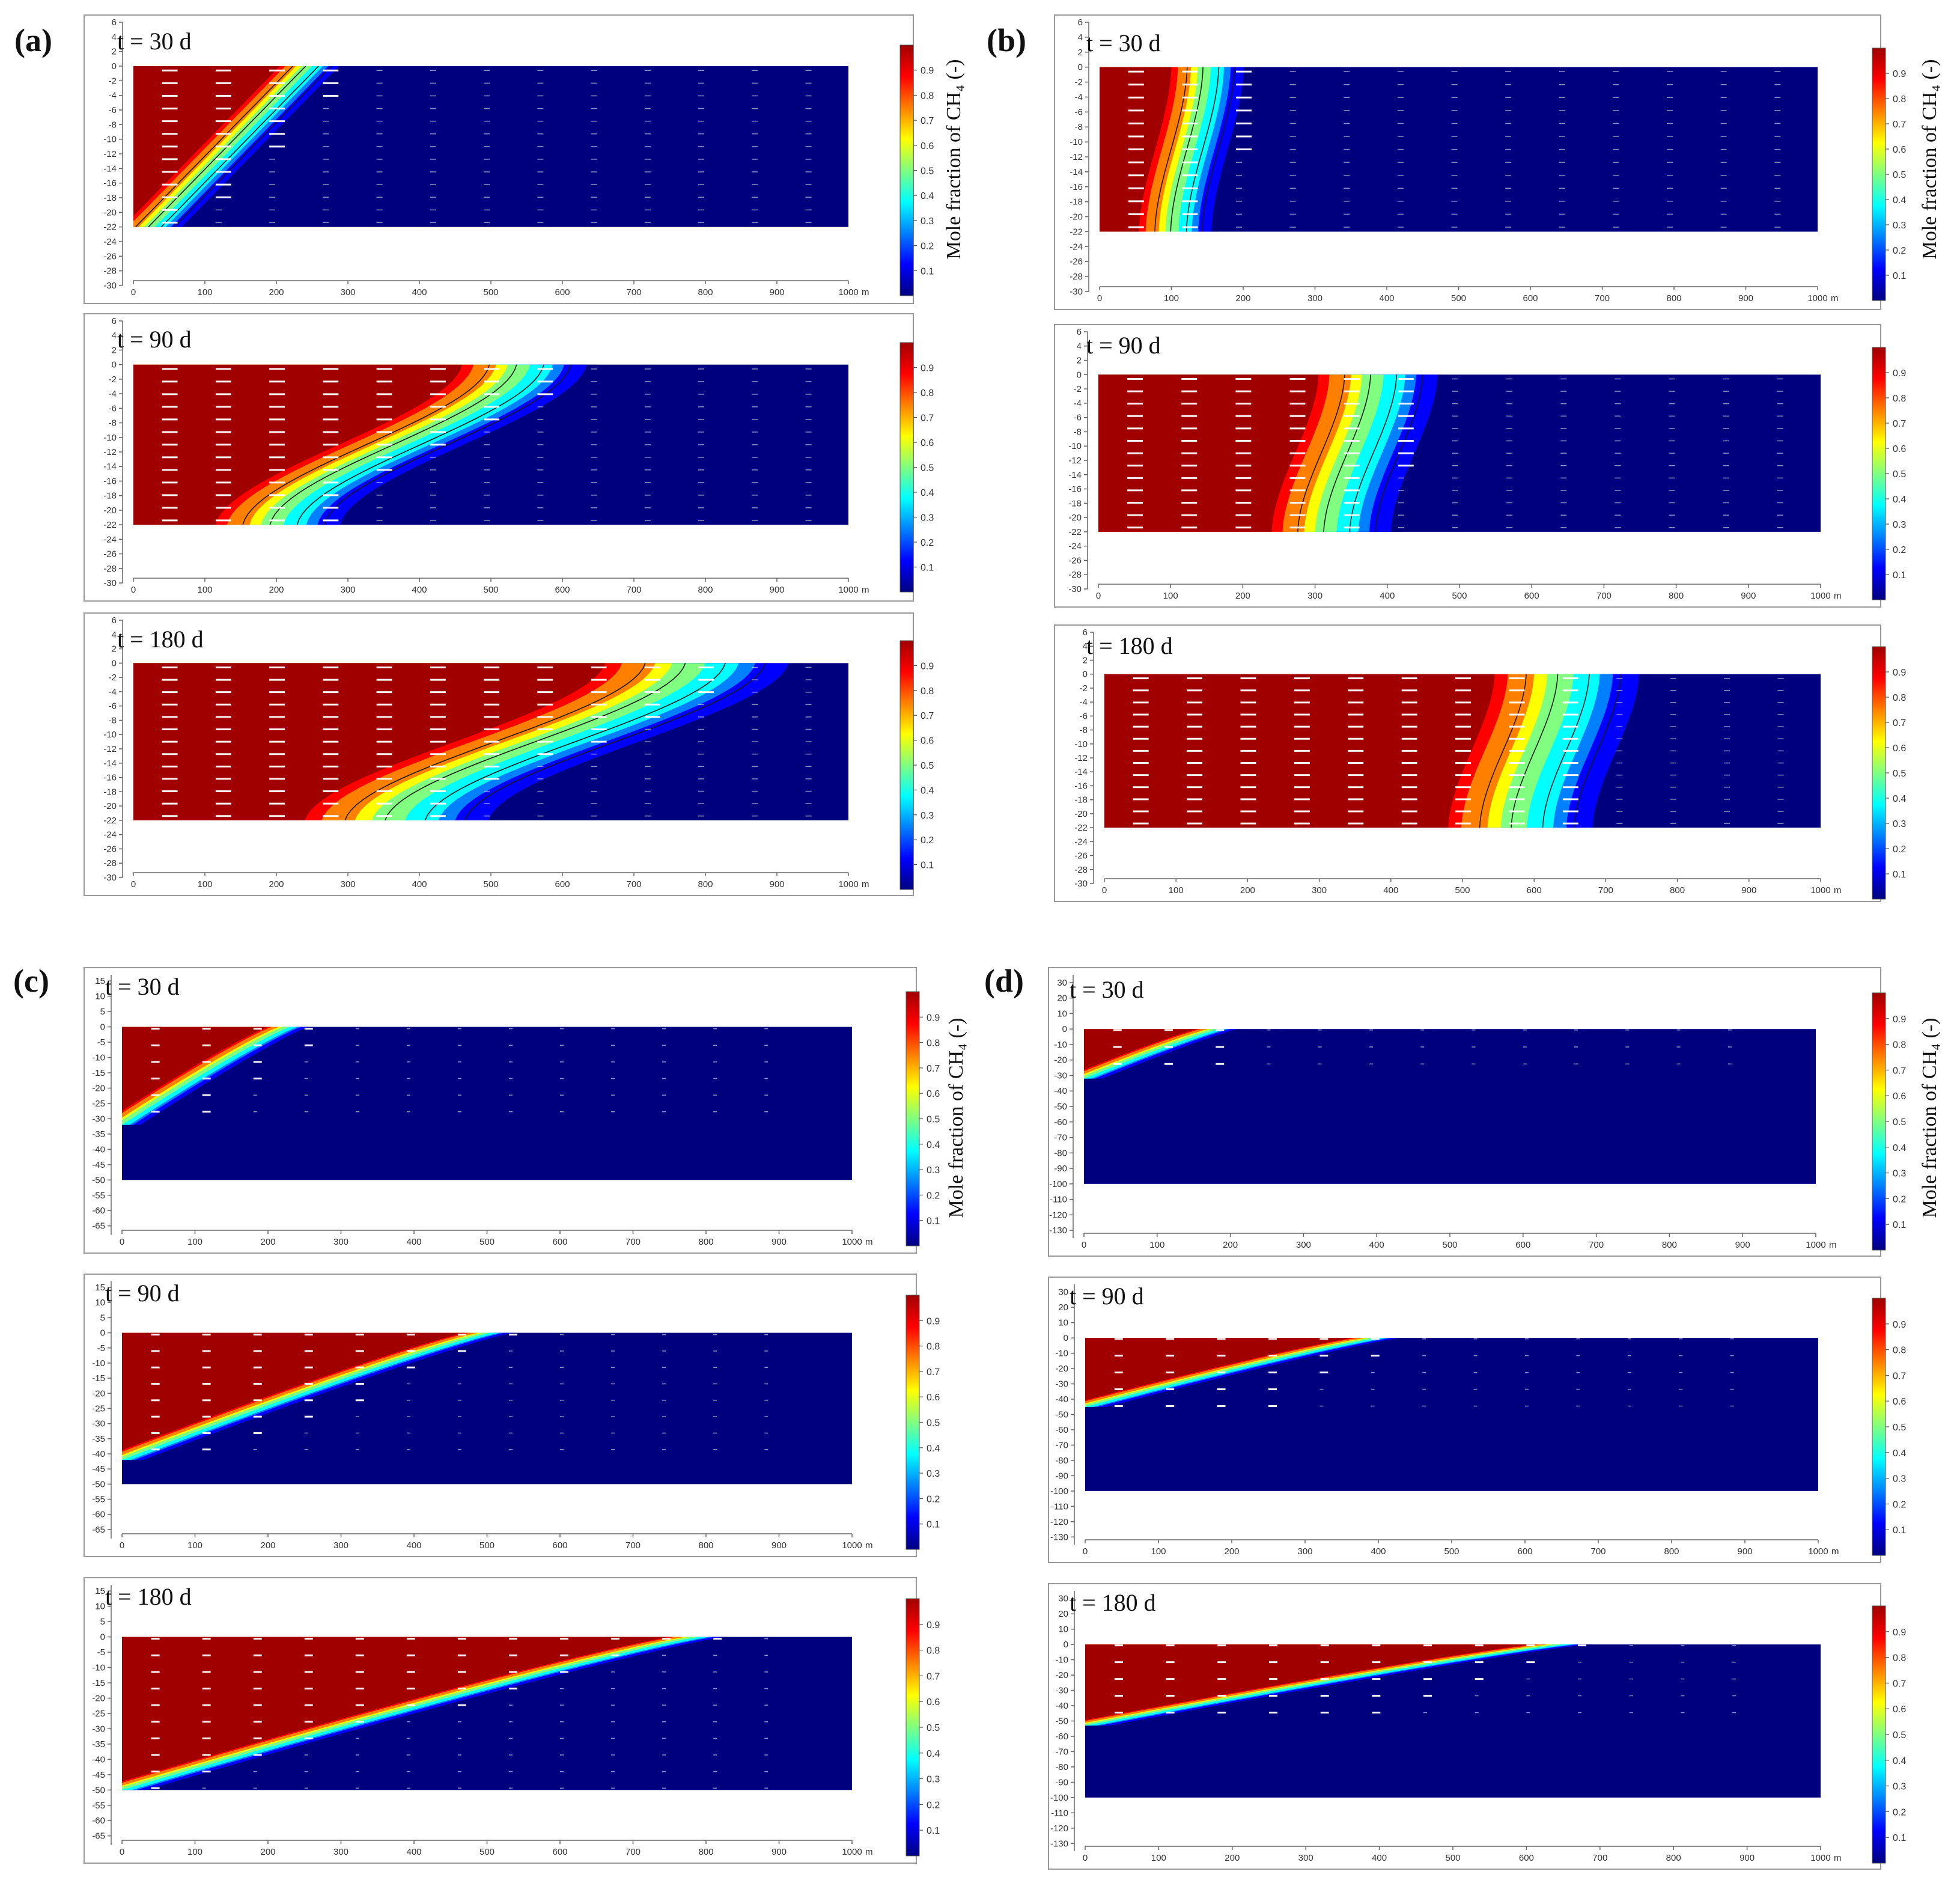  Describe the element at coordinates (1450, 1106) in the screenshot. I see `domain-background` at that location.